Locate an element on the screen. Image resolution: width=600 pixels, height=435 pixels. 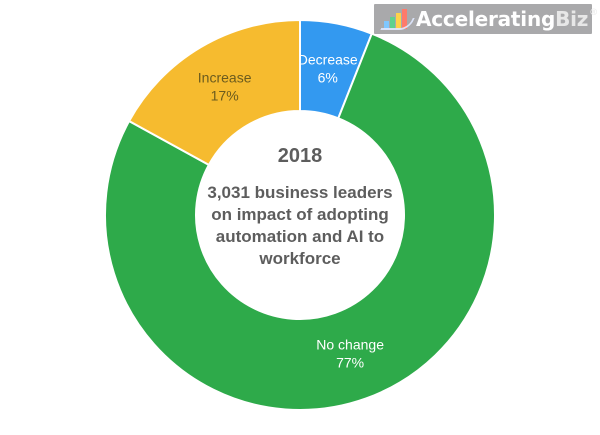
slice-label-no-change: No change is located at coordinates (350, 344).